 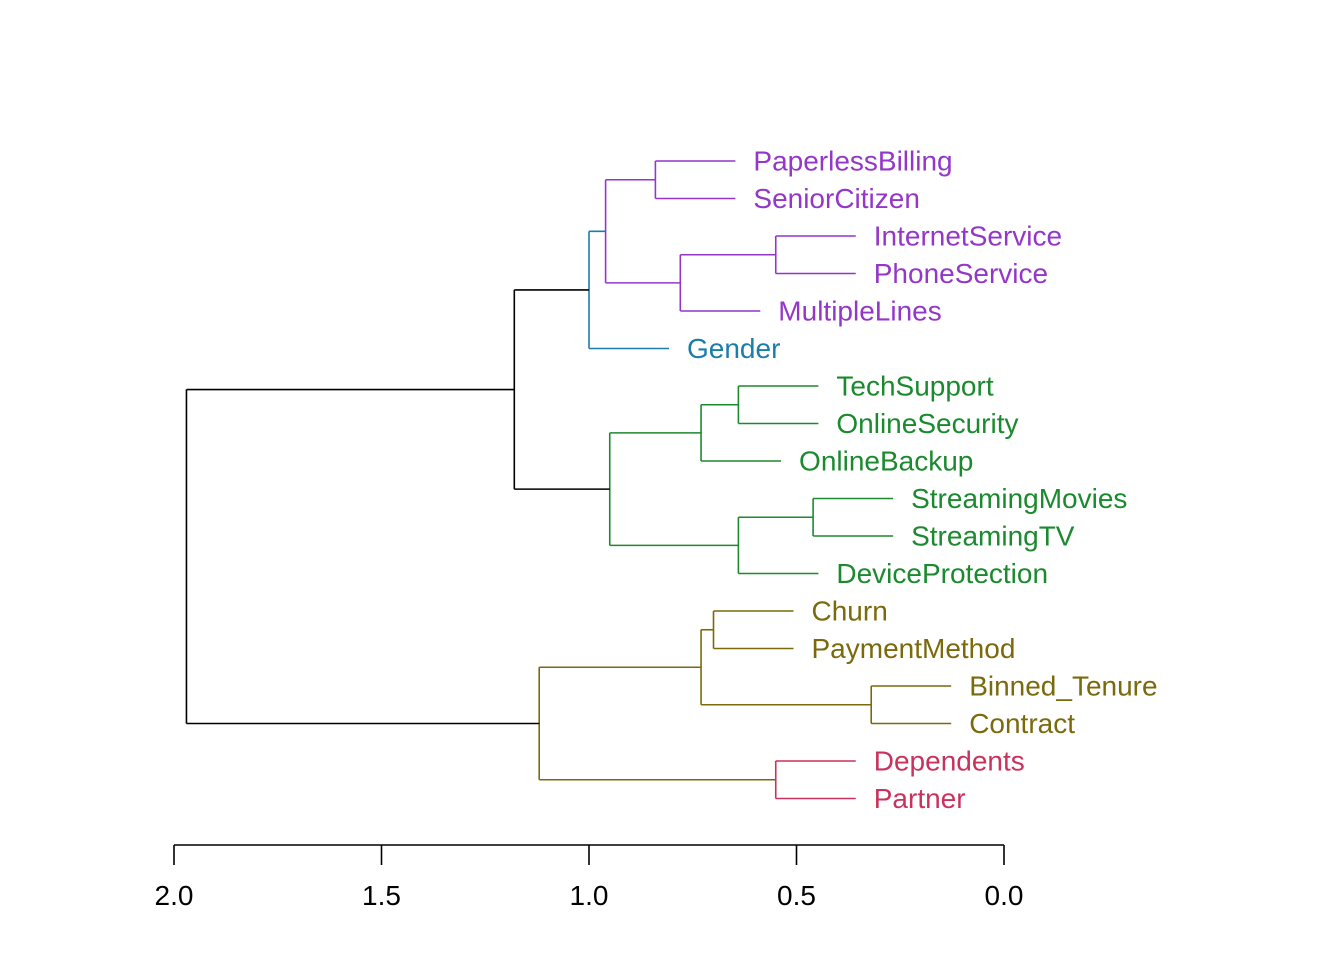 What do you see at coordinates (836, 198) in the screenshot?
I see `leaf-label-seniorcitizen: SeniorCitizen` at bounding box center [836, 198].